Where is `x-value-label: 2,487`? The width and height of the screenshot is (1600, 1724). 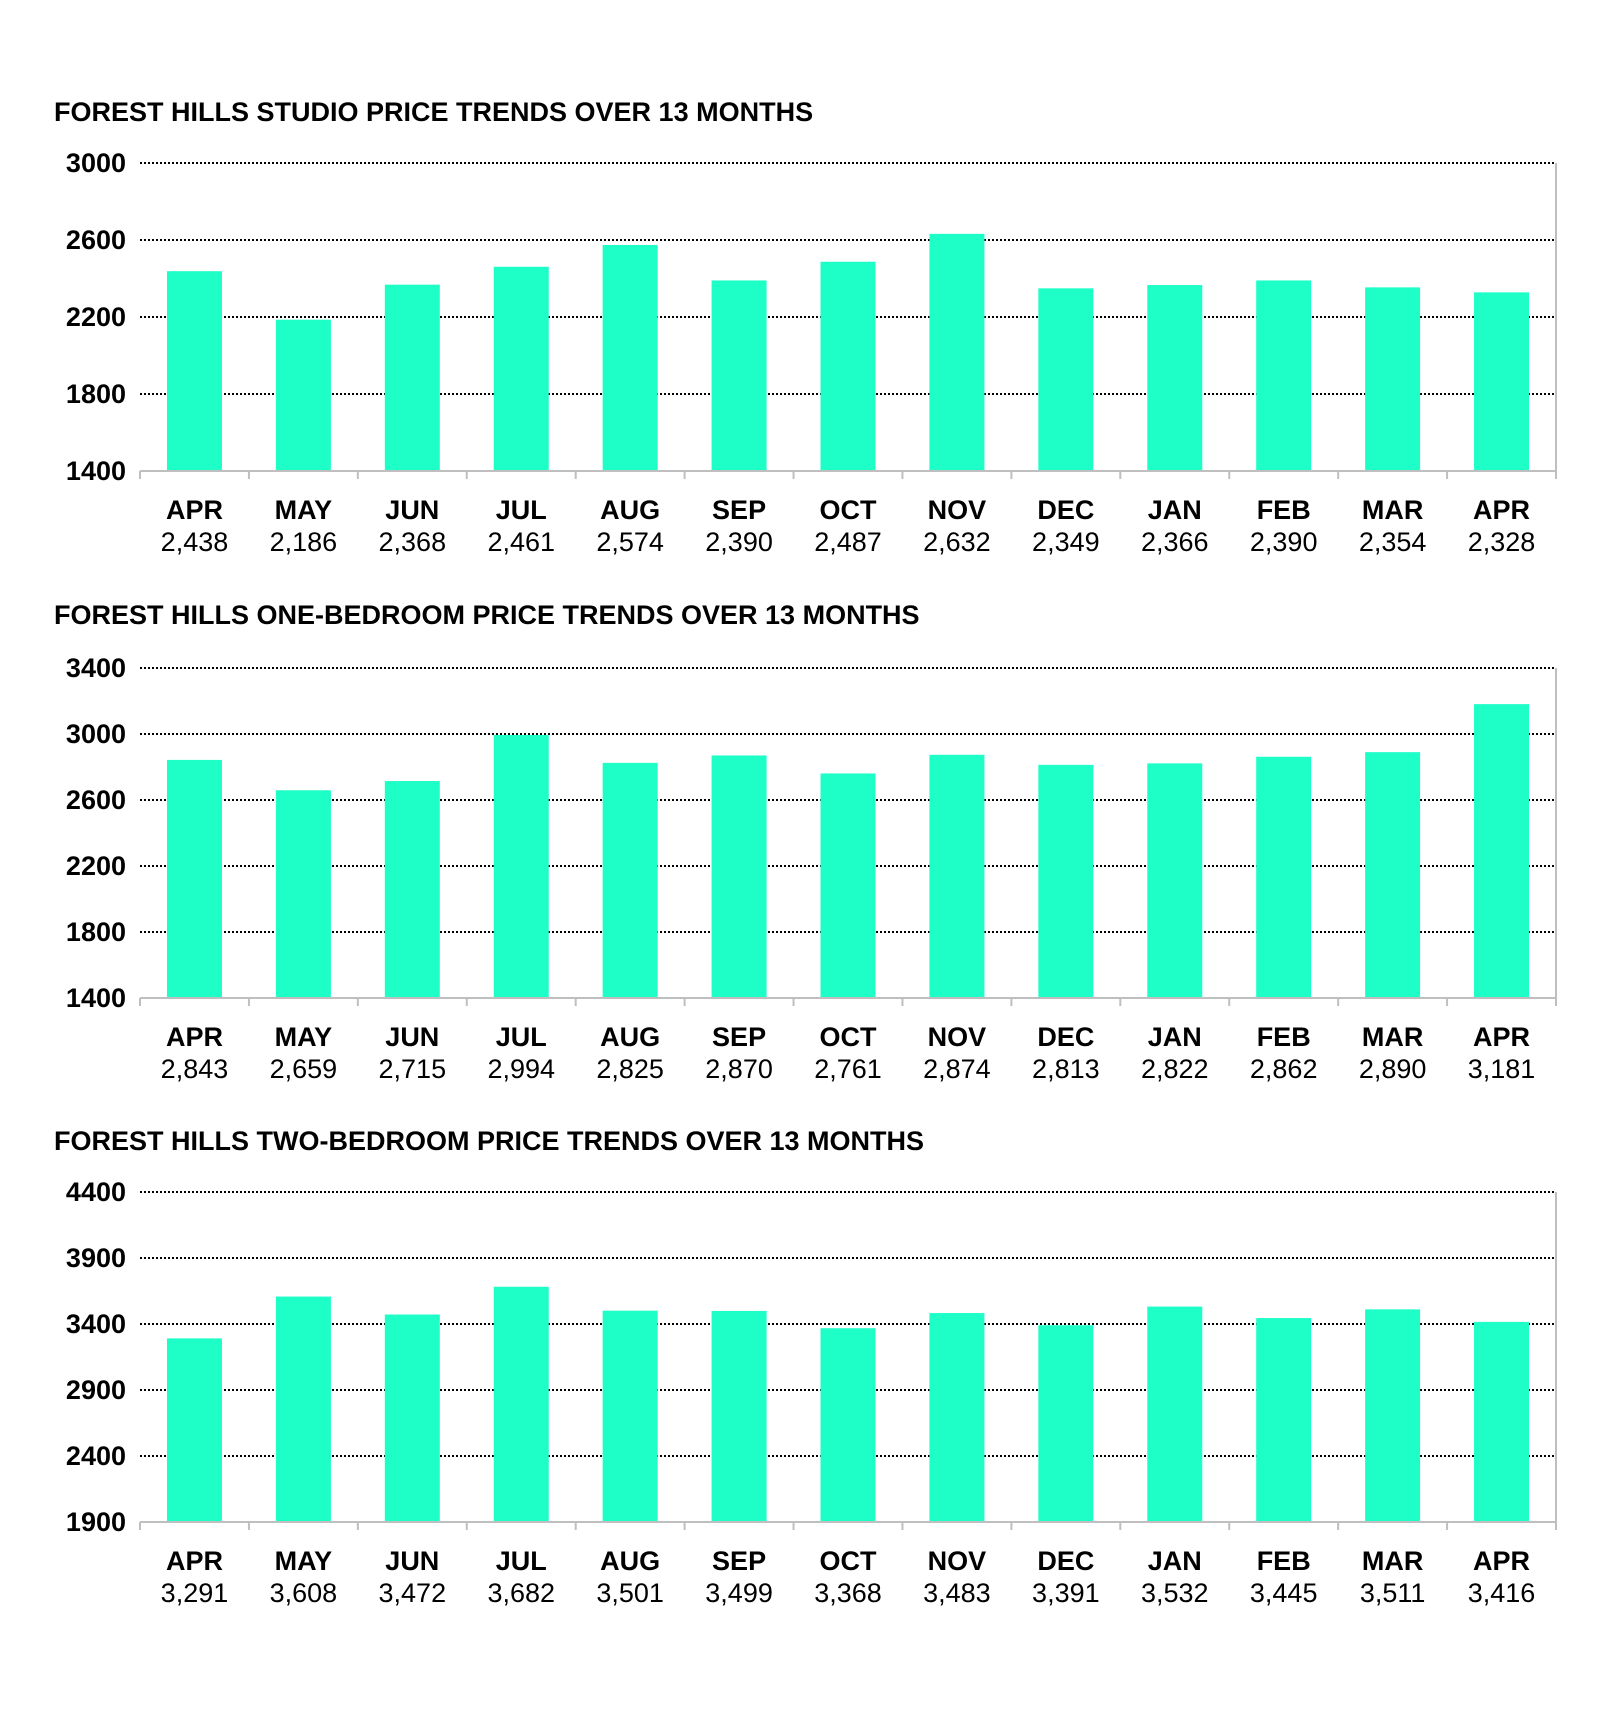 x-value-label: 2,487 is located at coordinates (848, 542).